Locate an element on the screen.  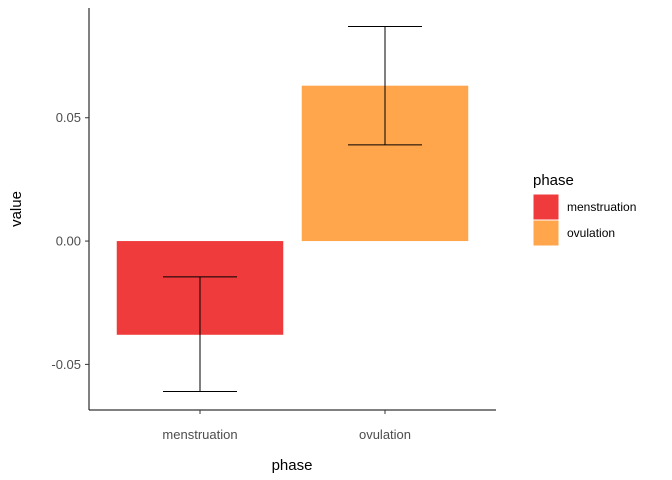
x-axis-title: phase is located at coordinates (292, 465).